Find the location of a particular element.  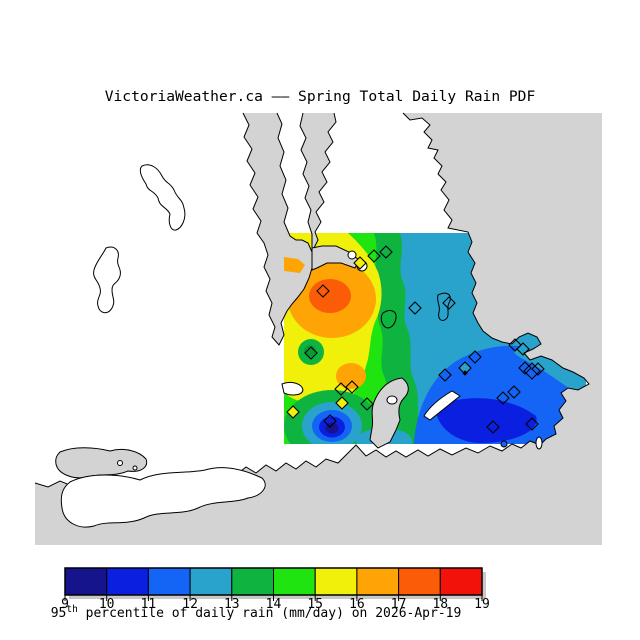

colorbar-tick-label: 17 is located at coordinates (399, 604).